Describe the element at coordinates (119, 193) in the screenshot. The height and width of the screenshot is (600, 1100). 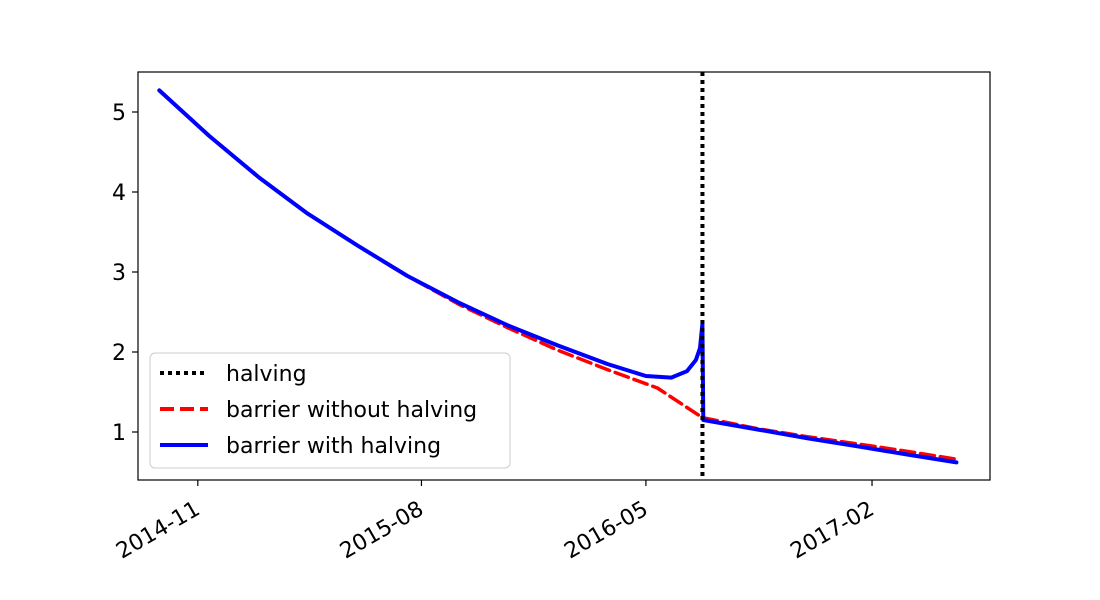
I see `y-tick-label: 4` at that location.